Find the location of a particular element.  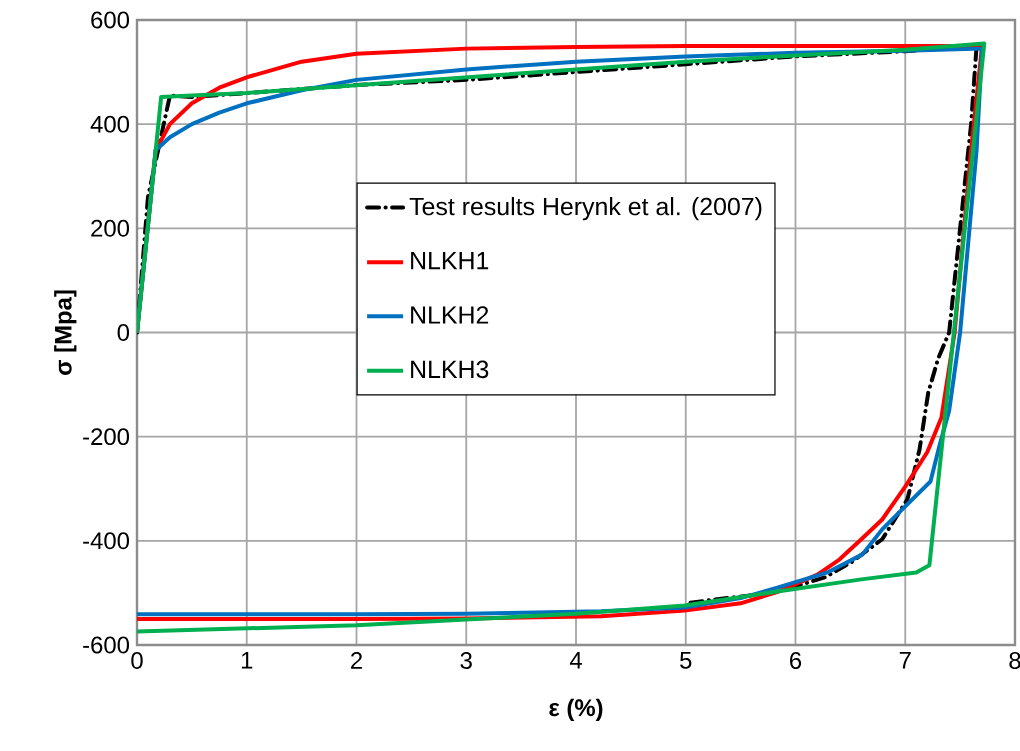

x-tick-label: 5 is located at coordinates (686, 660).